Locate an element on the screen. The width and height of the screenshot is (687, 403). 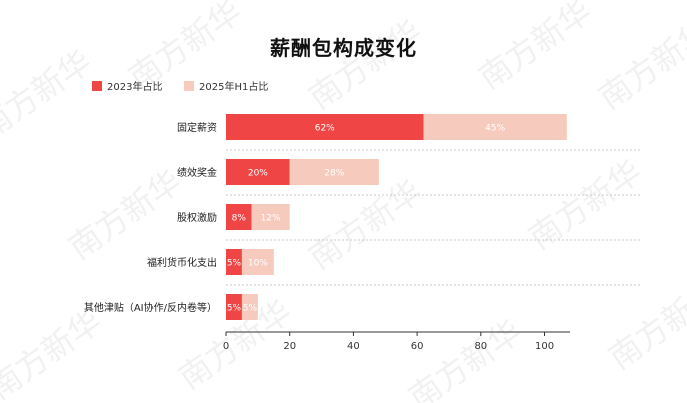
x-tick-label: 80 is located at coordinates (480, 346).